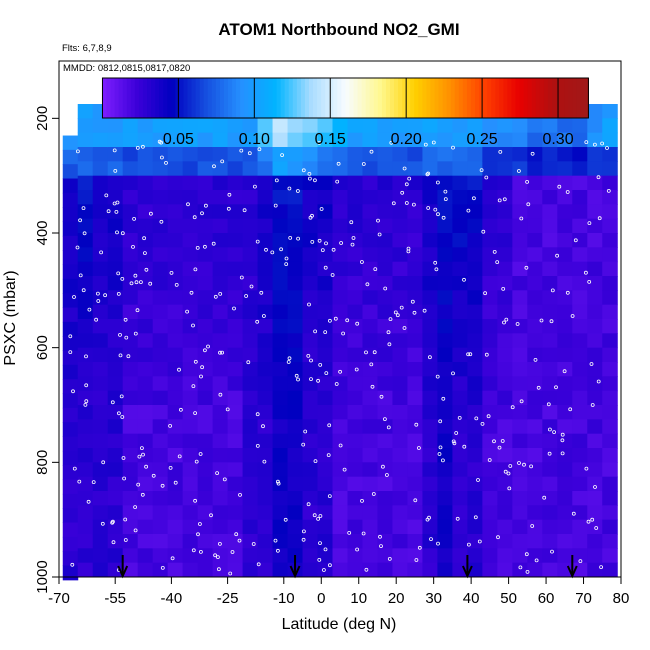 The width and height of the screenshot is (650, 650). I want to click on colorbar-frame, so click(345, 98).